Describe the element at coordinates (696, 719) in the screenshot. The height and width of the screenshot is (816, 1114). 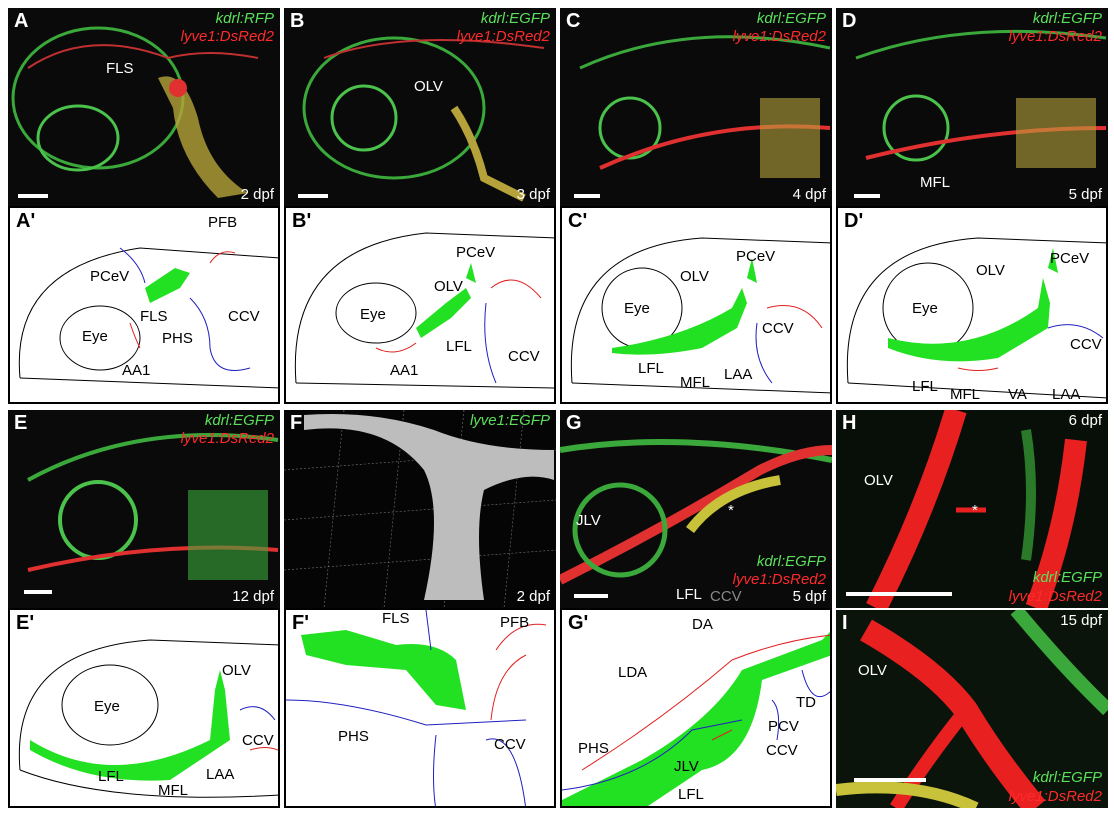
I see `panel-G-prime-drawing` at that location.